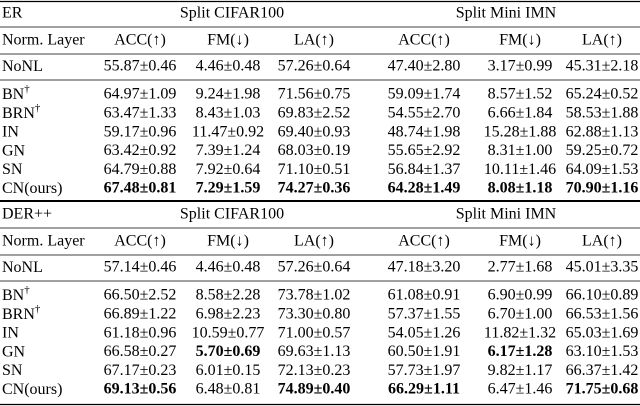  I want to click on row-label-text: BN, so click(13, 295).